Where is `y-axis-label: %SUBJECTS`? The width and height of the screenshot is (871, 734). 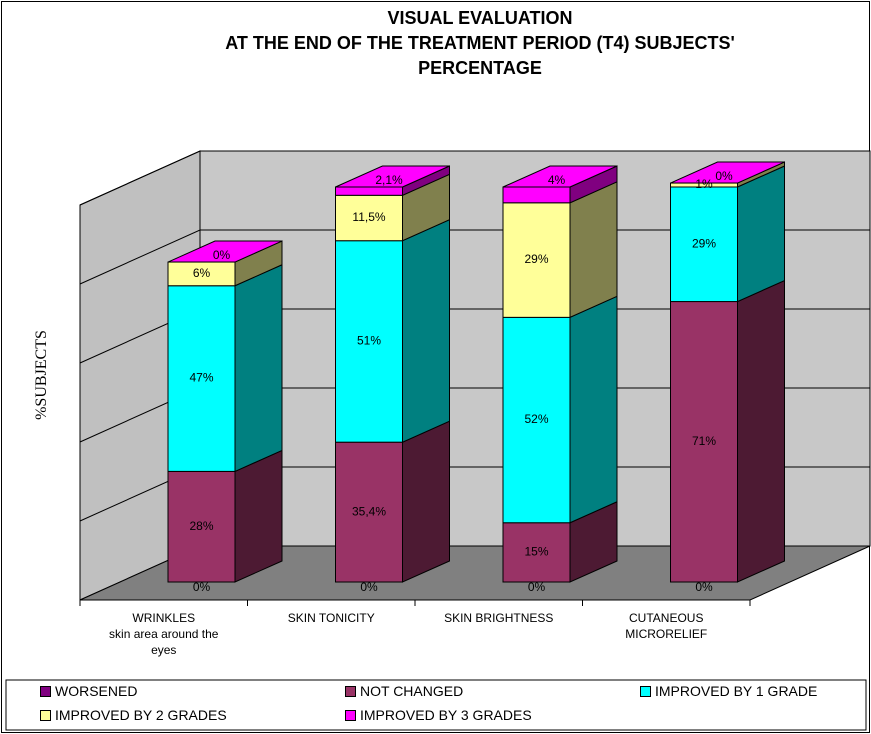 y-axis-label: %SUBJECTS is located at coordinates (41, 375).